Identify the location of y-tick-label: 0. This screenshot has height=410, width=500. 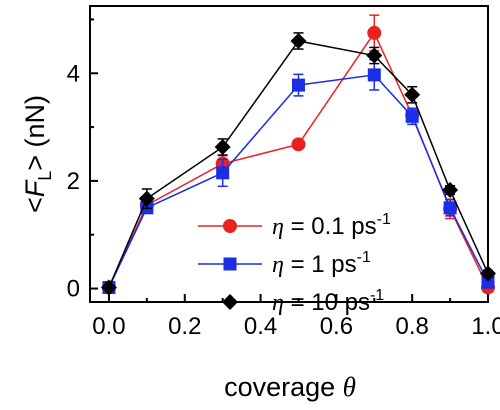
(73, 289).